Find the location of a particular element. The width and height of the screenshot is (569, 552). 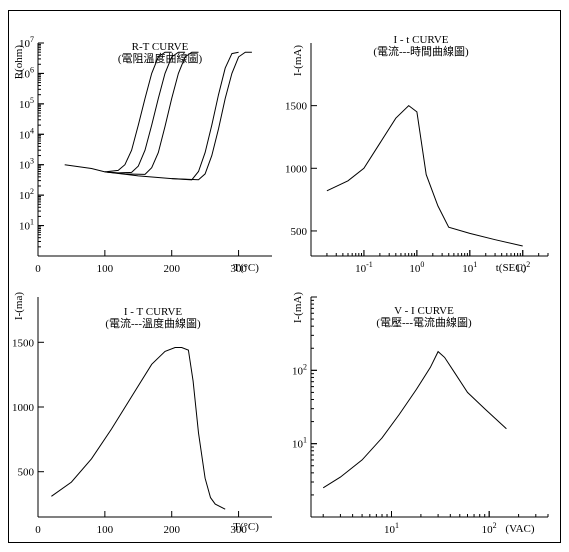

y-tick-label: 10⁵ is located at coordinates (26, 103).